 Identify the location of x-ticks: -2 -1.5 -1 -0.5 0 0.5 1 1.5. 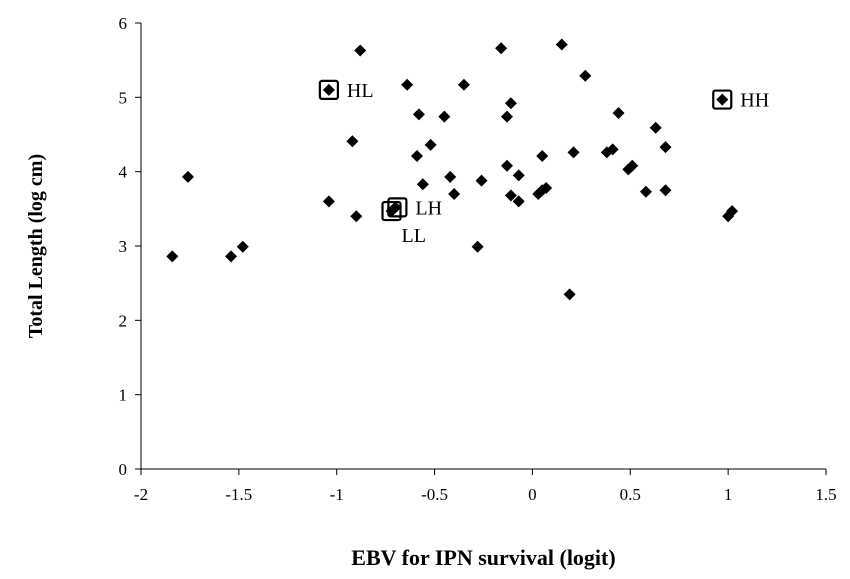
(485, 486).